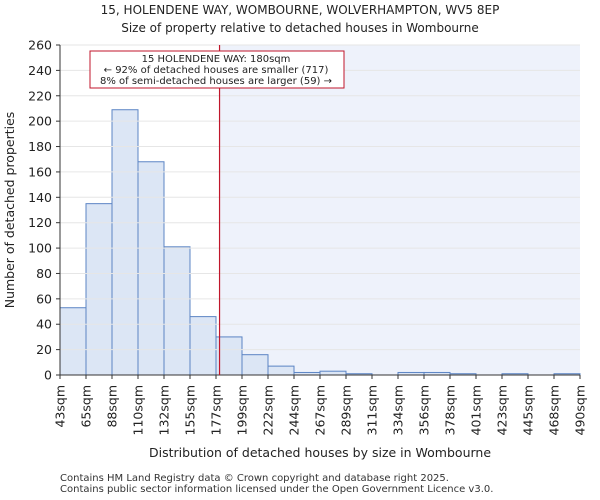 This screenshot has width=600, height=500. What do you see at coordinates (44, 298) in the screenshot?
I see `y-tick-label: 60` at bounding box center [44, 298].